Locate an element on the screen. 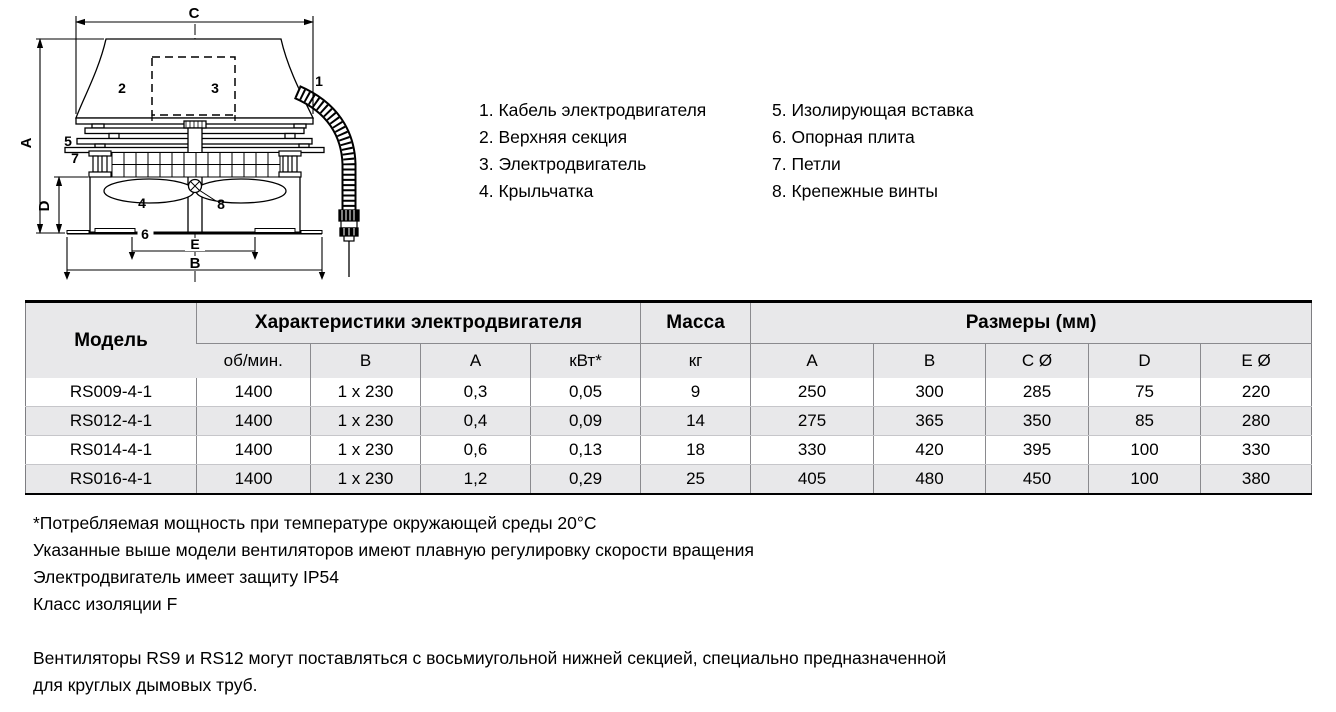 The width and height of the screenshot is (1336, 712). subheader-amps: А is located at coordinates (475, 360).